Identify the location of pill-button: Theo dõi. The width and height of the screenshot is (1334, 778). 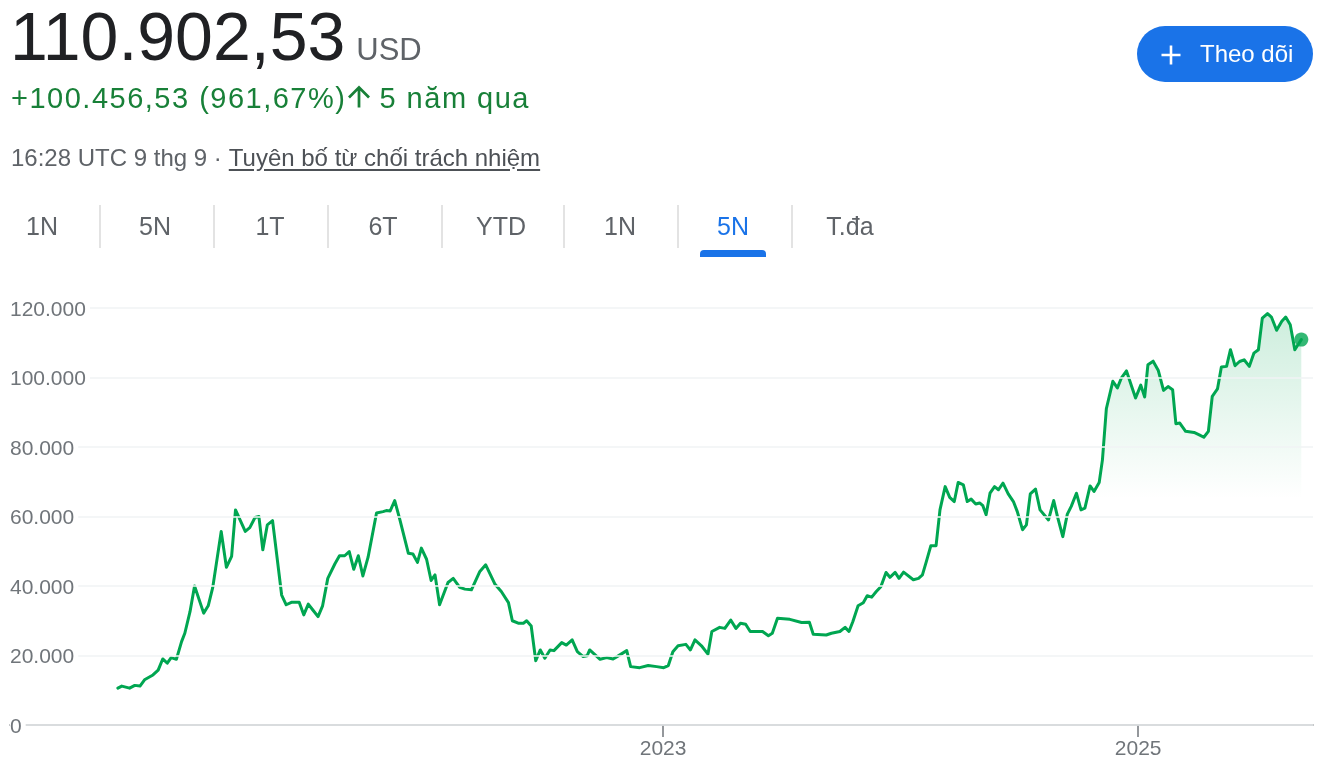
(1225, 54).